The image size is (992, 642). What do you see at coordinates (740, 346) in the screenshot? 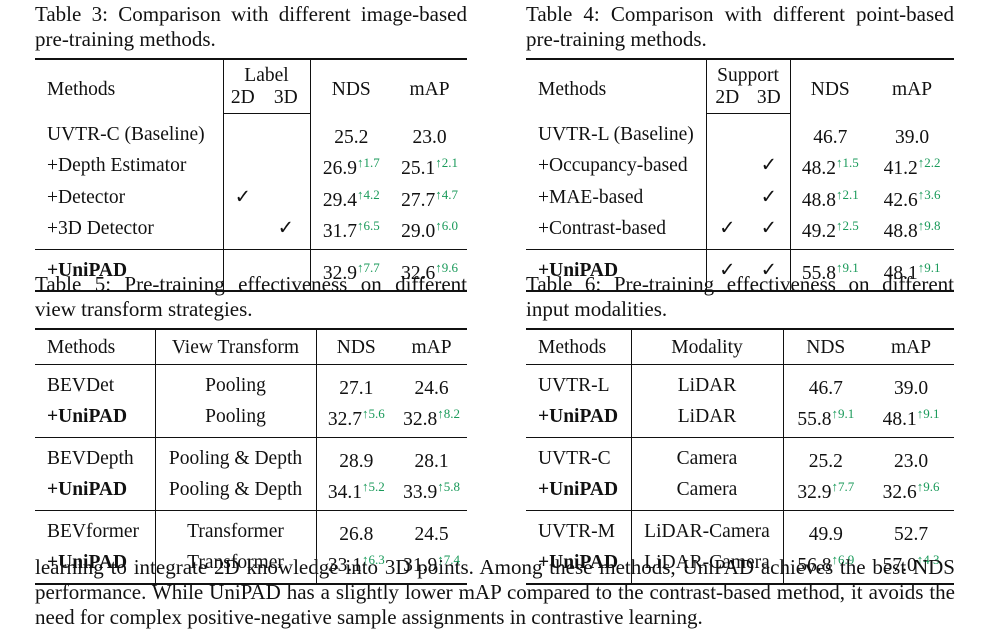
I see `header-row: Methods Modality NDS mAP` at bounding box center [740, 346].